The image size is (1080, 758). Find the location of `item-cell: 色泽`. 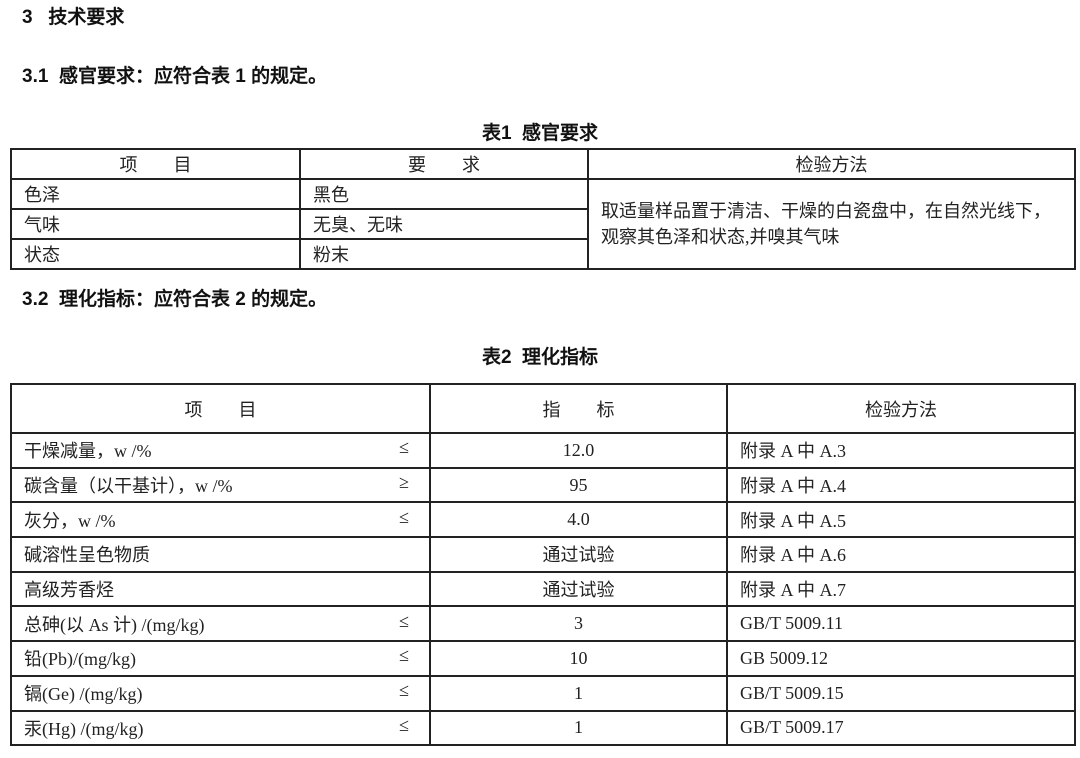

item-cell: 色泽 is located at coordinates (155, 194).